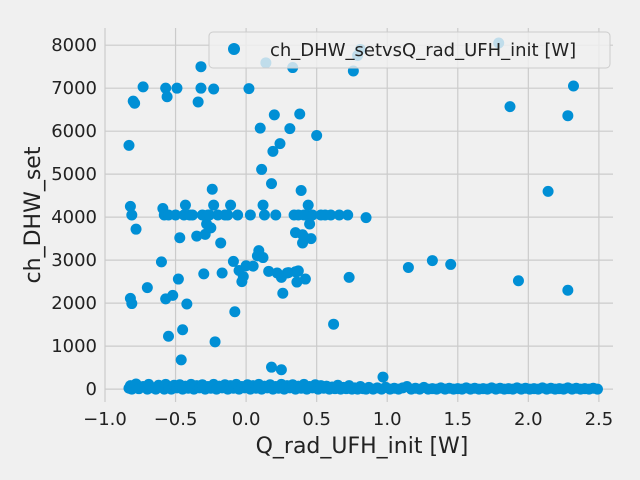  What do you see at coordinates (387, 419) in the screenshot?
I see `x-tick-label: 1.0` at bounding box center [387, 419].